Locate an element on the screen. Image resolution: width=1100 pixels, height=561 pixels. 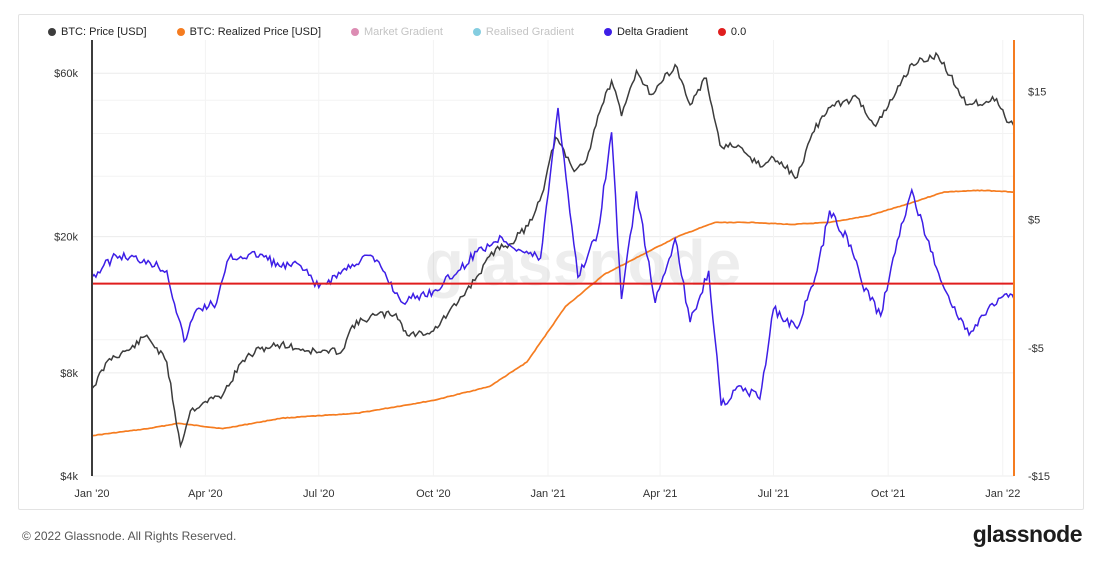
footer-copyright: © 2022 Glassnode. All Rights Reserved. is located at coordinates (129, 536).